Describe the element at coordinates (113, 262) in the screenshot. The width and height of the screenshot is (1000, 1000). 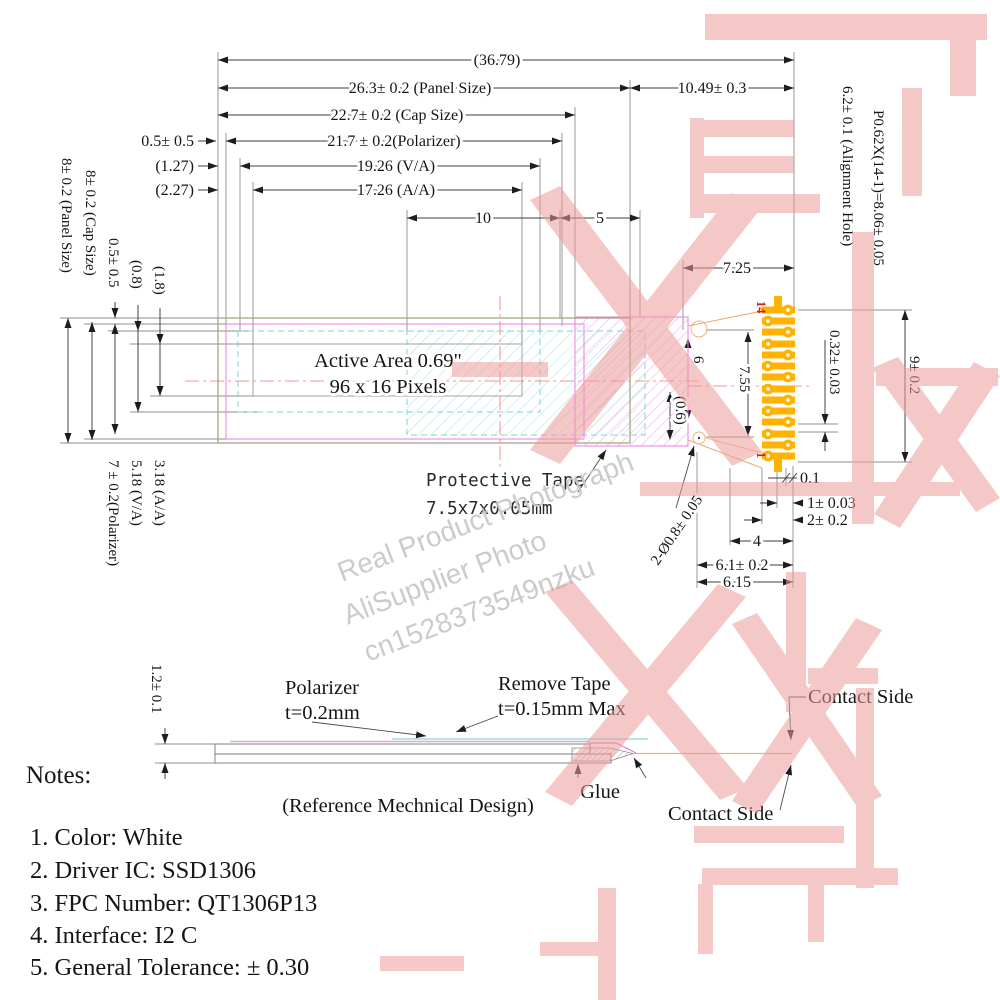
I see `dim-offset-left: 0.5± 0.5` at that location.